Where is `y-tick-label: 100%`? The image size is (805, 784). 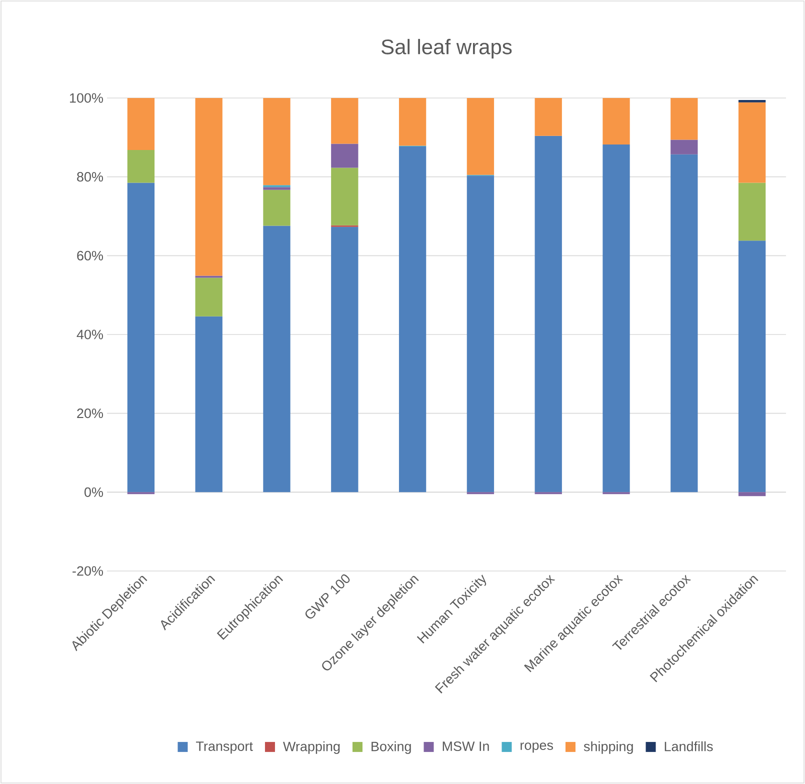
y-tick-label: 100% is located at coordinates (86, 98).